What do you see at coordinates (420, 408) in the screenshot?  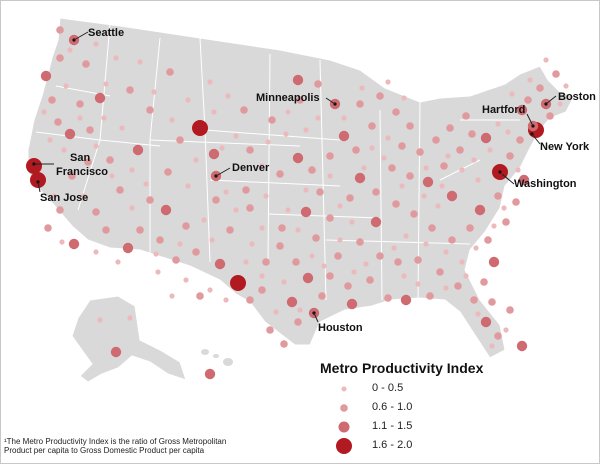 I see `legend-item: 0.6 - 1.0` at bounding box center [420, 408].